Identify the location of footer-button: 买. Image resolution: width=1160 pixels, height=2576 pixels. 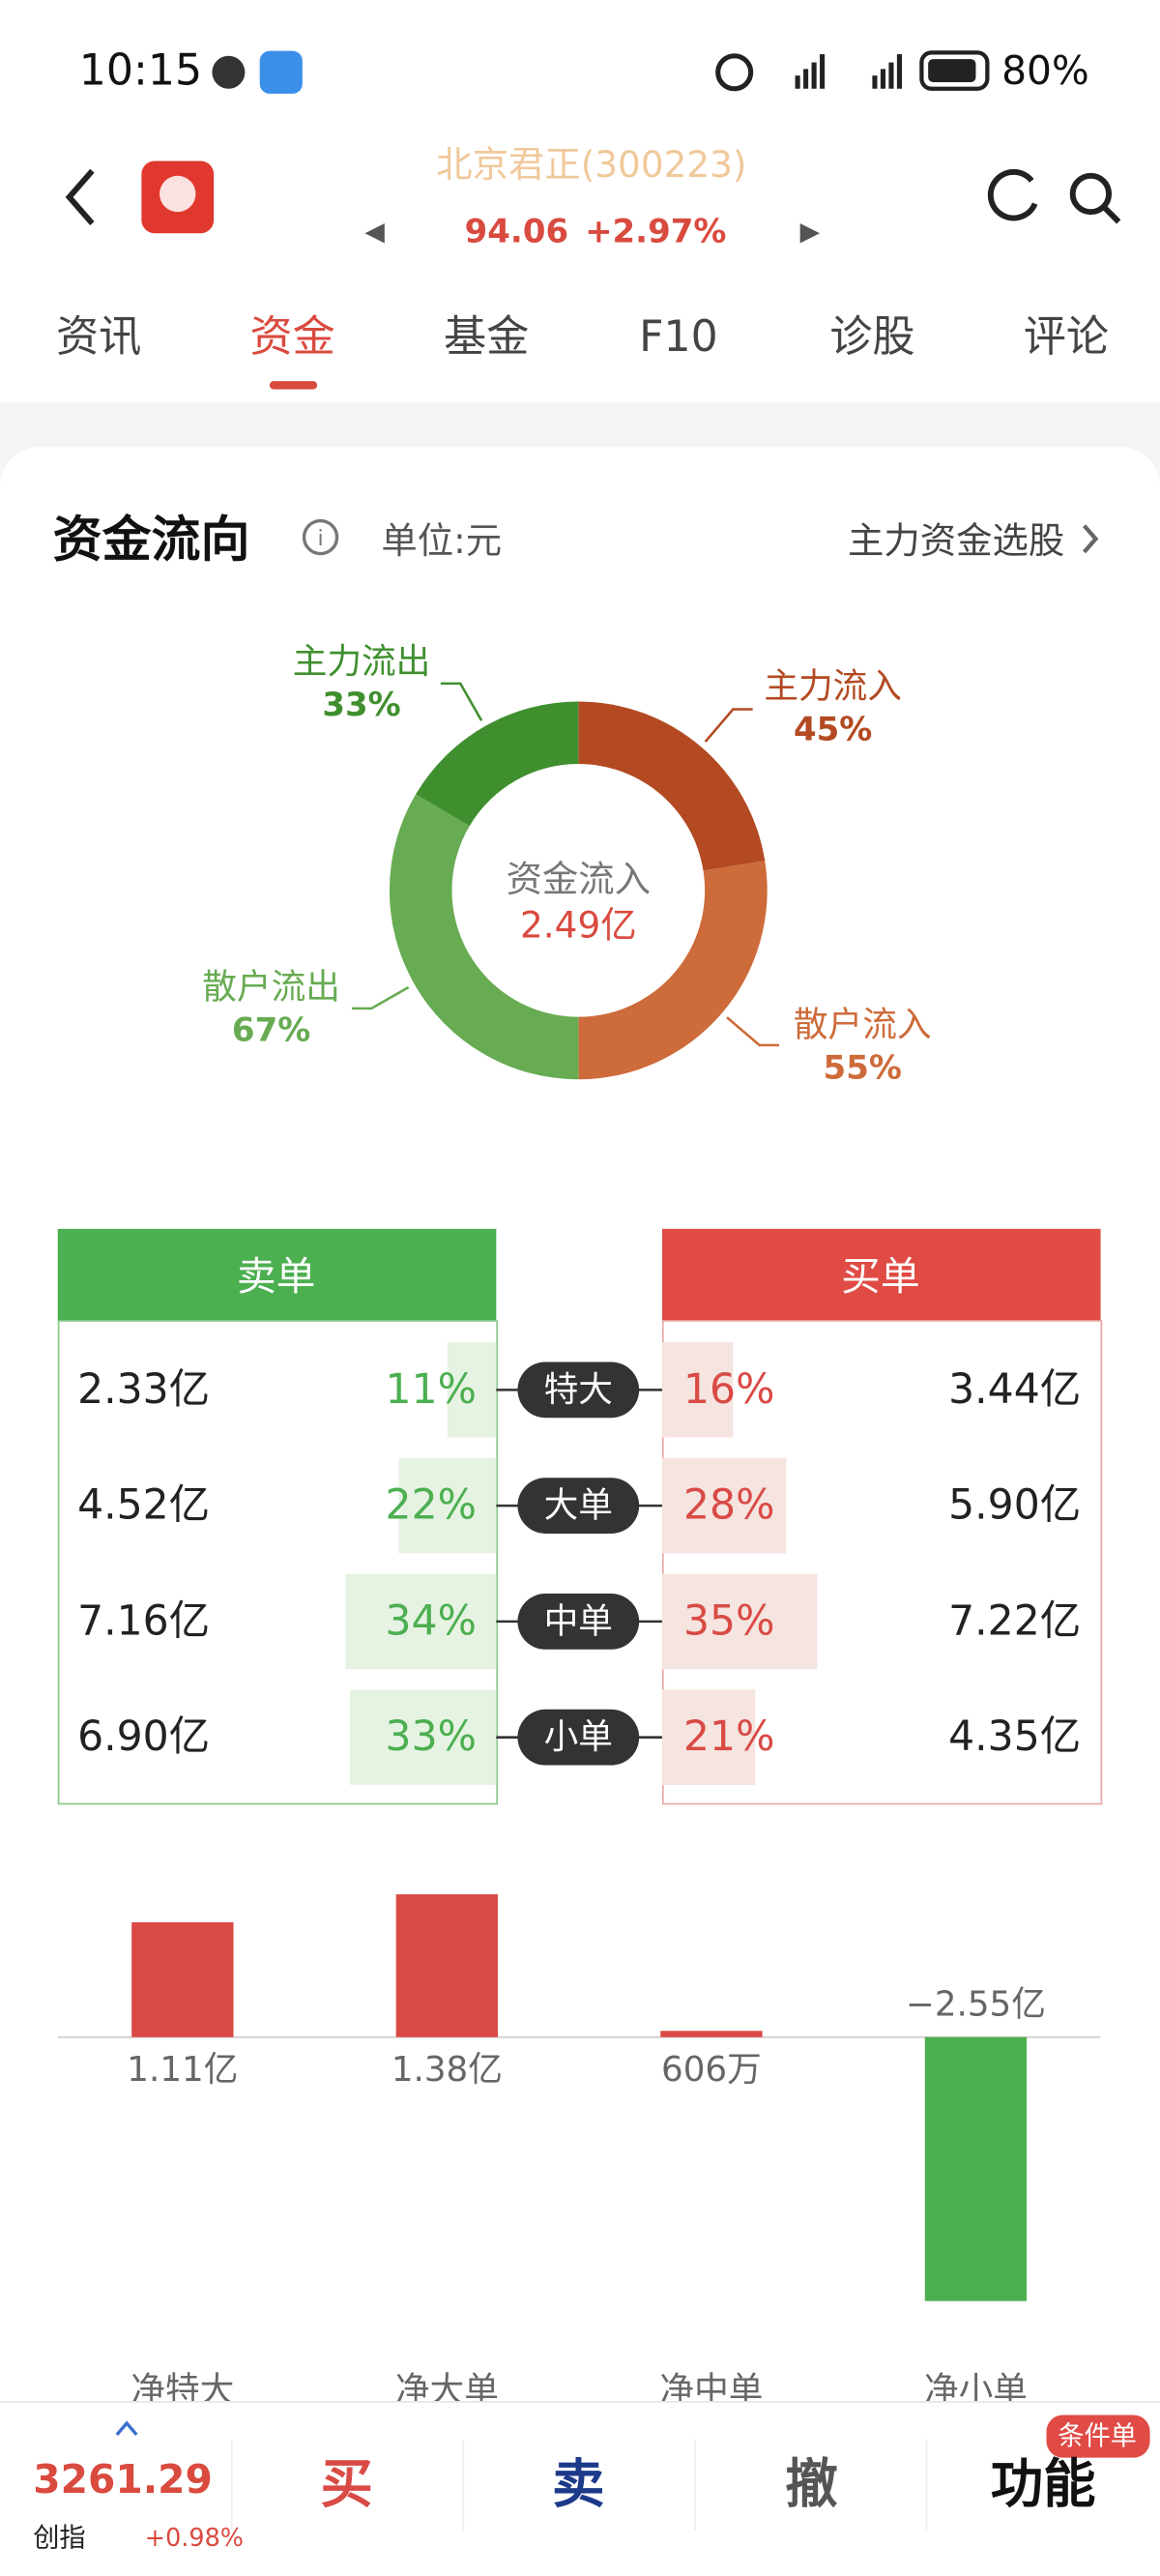
(347, 2483).